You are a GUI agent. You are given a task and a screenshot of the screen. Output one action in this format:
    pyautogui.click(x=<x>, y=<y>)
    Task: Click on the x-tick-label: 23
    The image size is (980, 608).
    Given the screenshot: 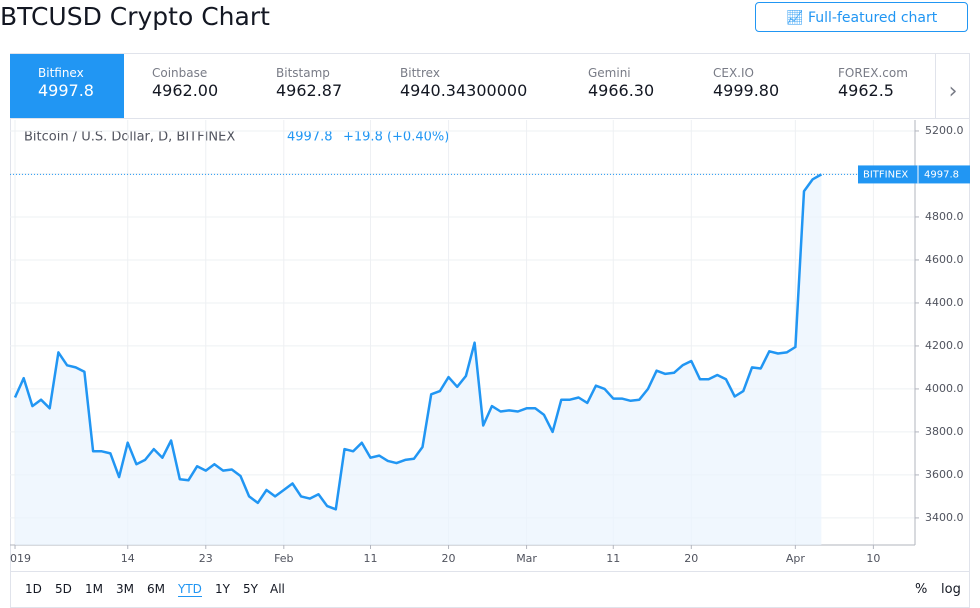 What is the action you would take?
    pyautogui.click(x=206, y=558)
    